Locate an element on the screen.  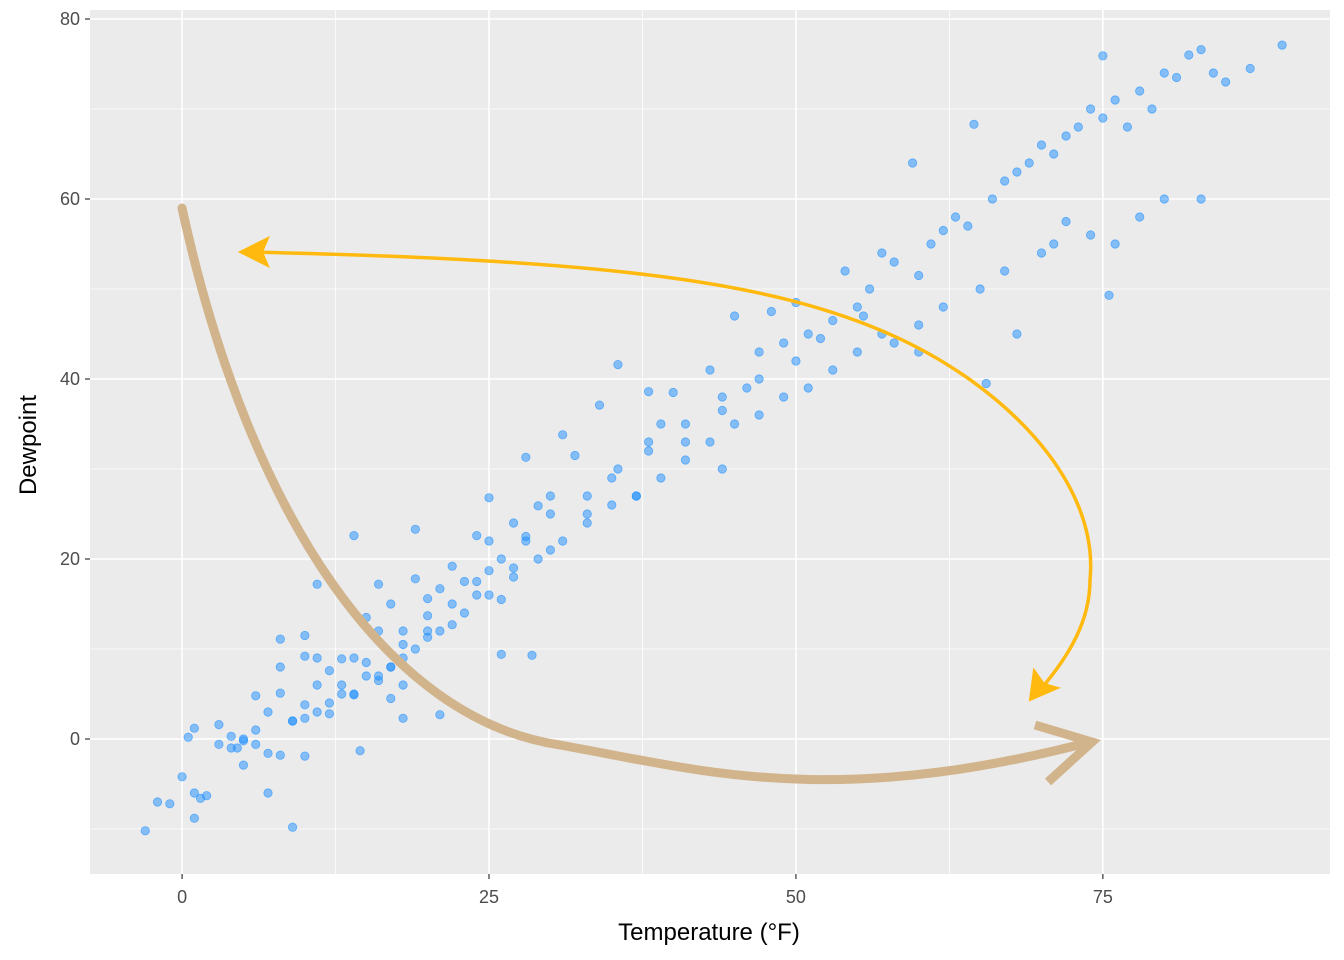
y-tick-label: 40 is located at coordinates (70, 379).